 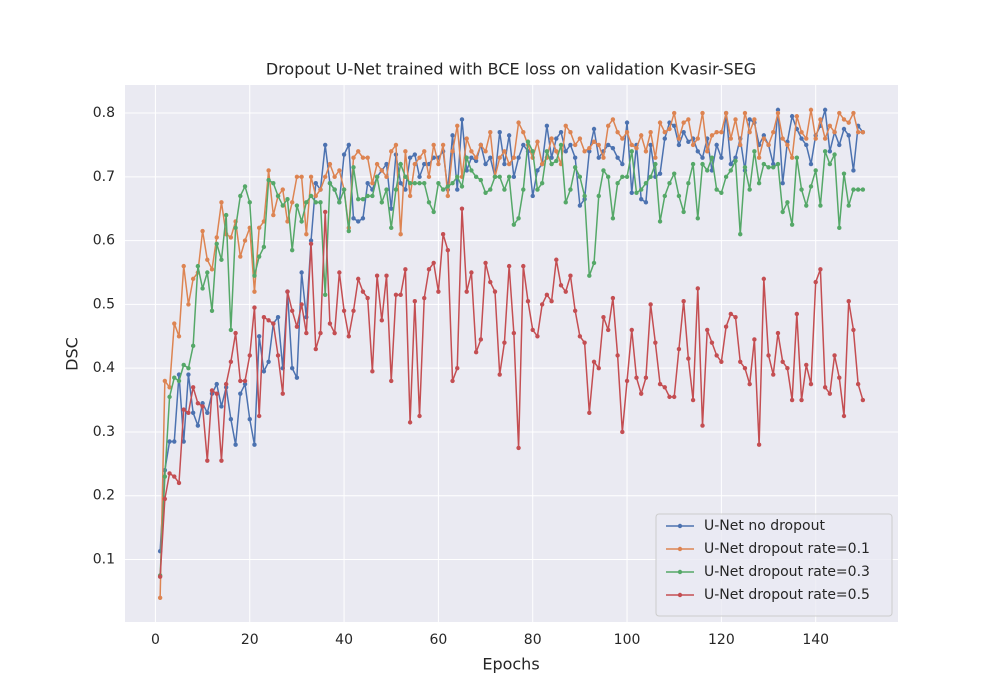 I want to click on y-axis-label: DSC, so click(x=72, y=354).